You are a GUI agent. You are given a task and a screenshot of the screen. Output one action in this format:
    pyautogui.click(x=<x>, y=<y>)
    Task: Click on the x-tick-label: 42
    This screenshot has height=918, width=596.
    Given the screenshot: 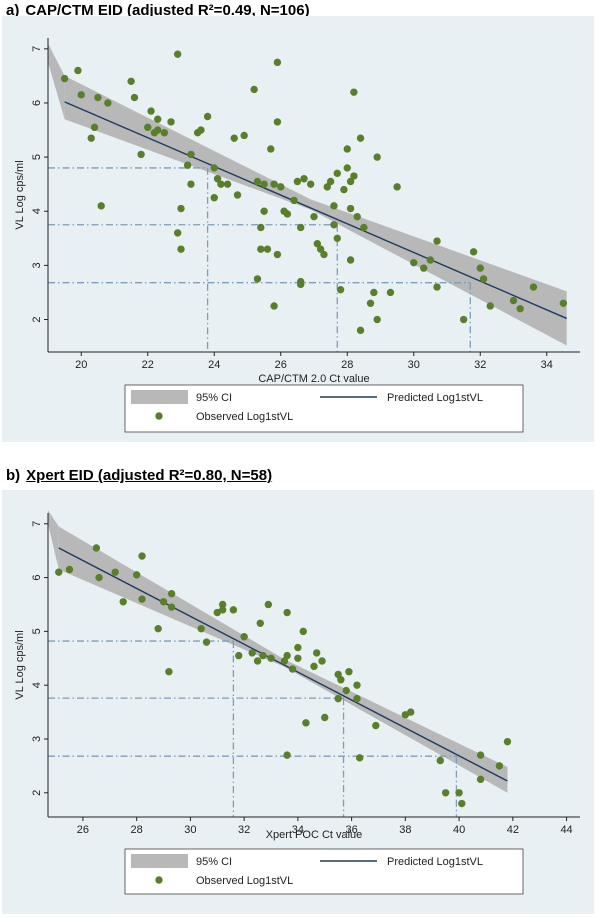 What is the action you would take?
    pyautogui.click(x=513, y=830)
    